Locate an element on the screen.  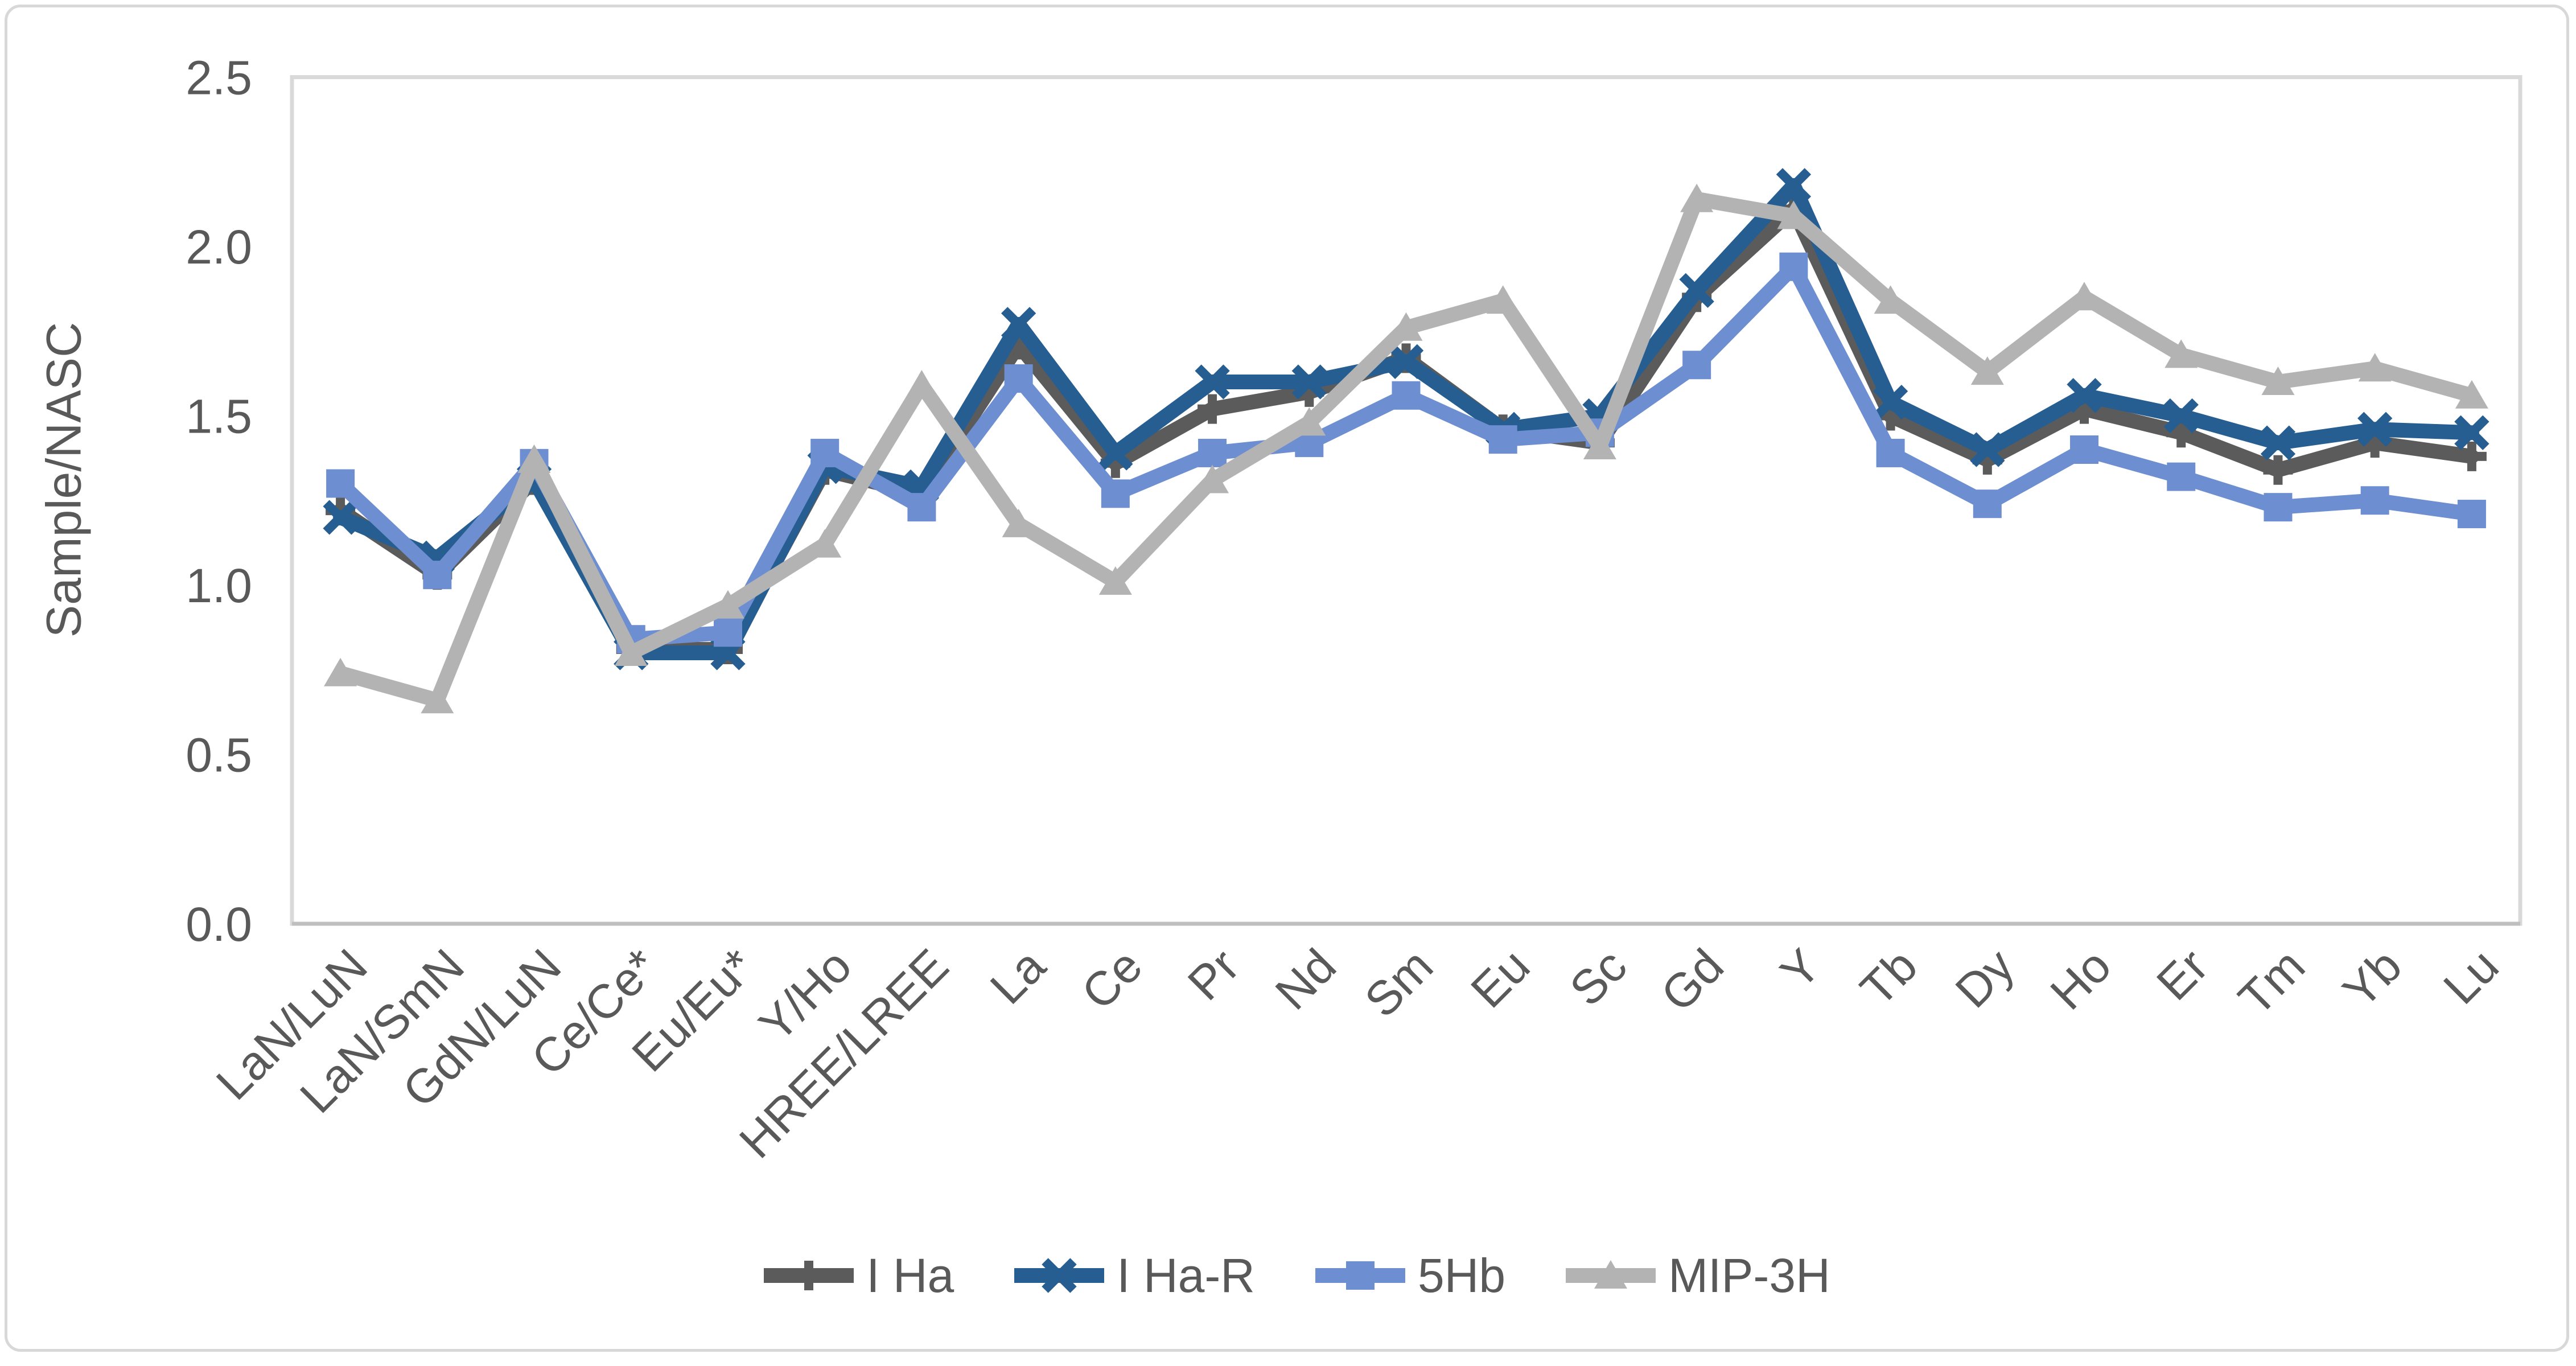
x-tick-label: Ho is located at coordinates (2080, 979).